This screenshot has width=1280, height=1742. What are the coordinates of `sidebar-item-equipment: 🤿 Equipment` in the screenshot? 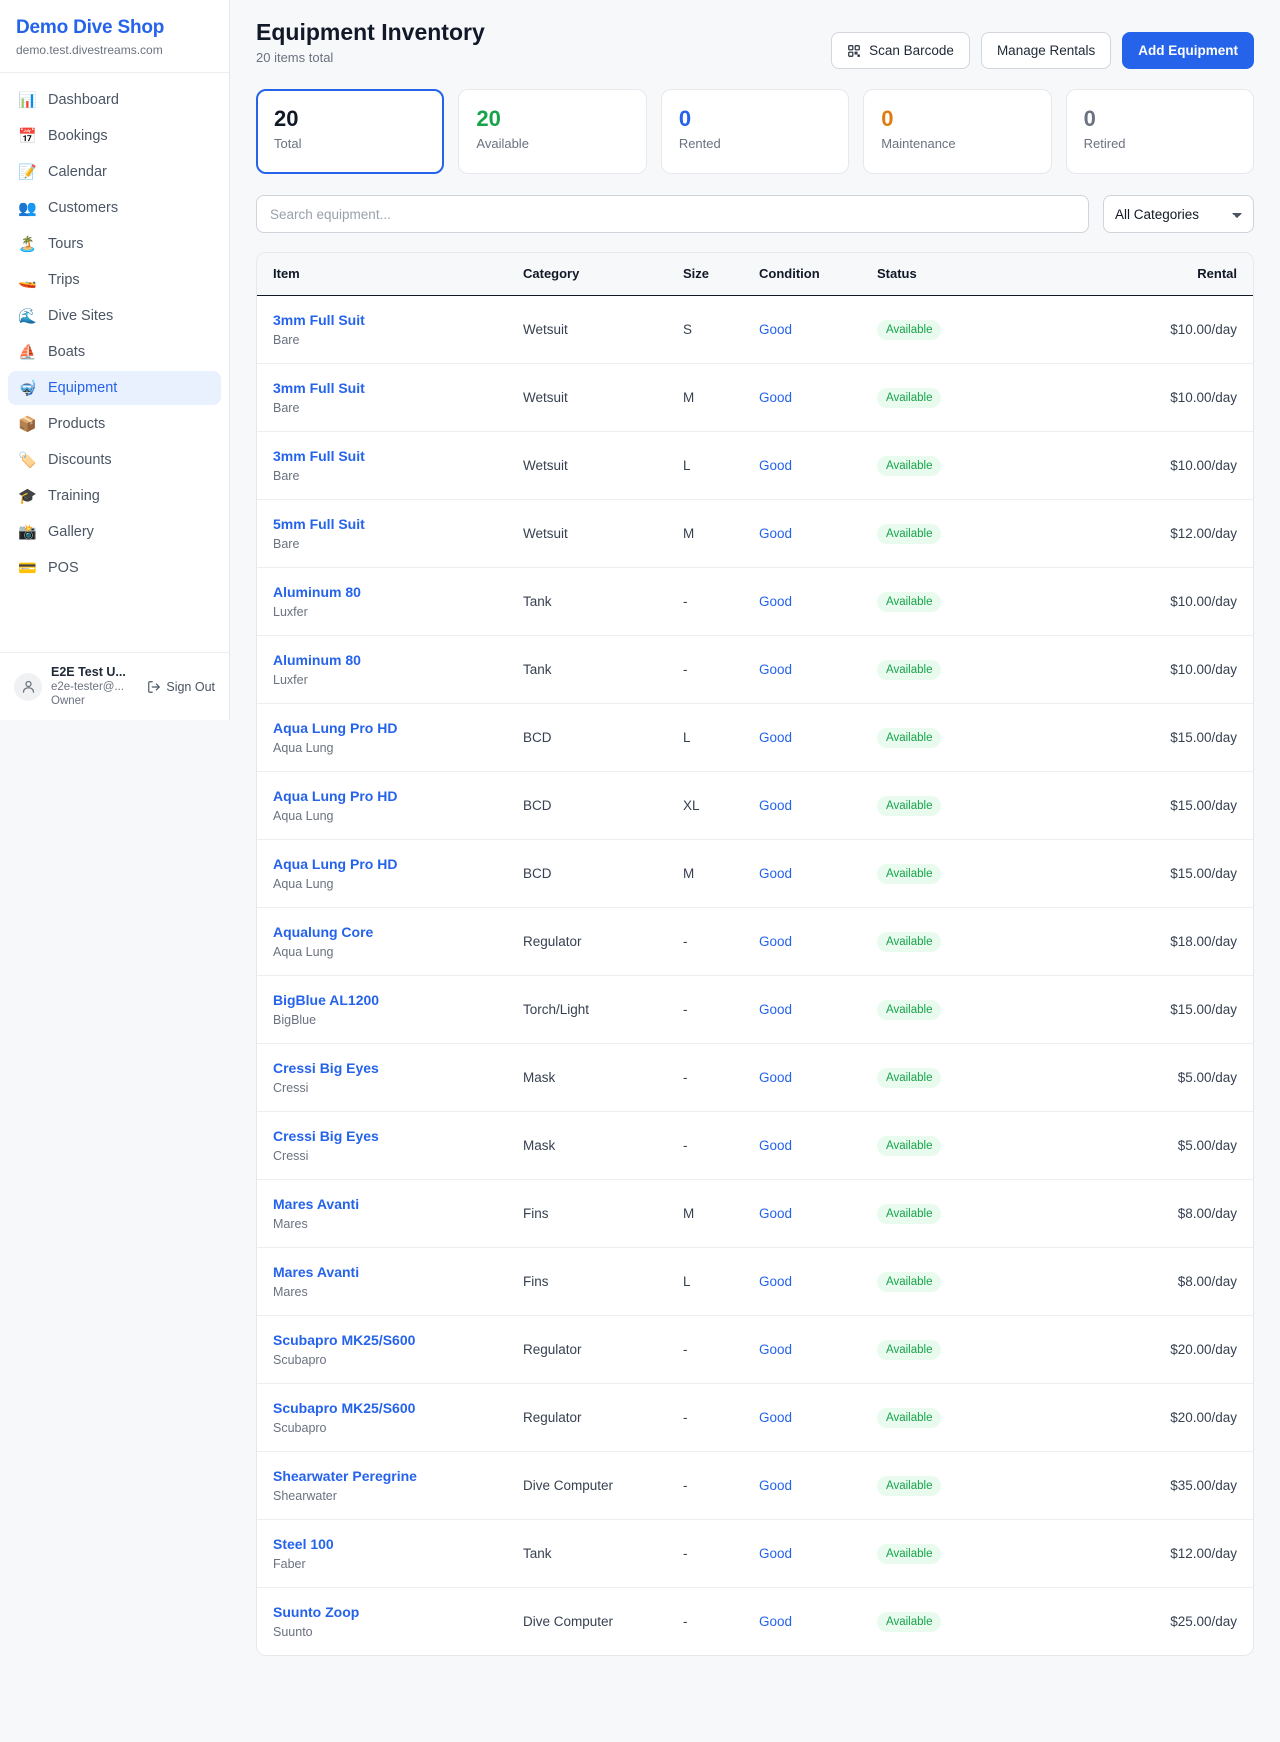 It's located at (114, 388).